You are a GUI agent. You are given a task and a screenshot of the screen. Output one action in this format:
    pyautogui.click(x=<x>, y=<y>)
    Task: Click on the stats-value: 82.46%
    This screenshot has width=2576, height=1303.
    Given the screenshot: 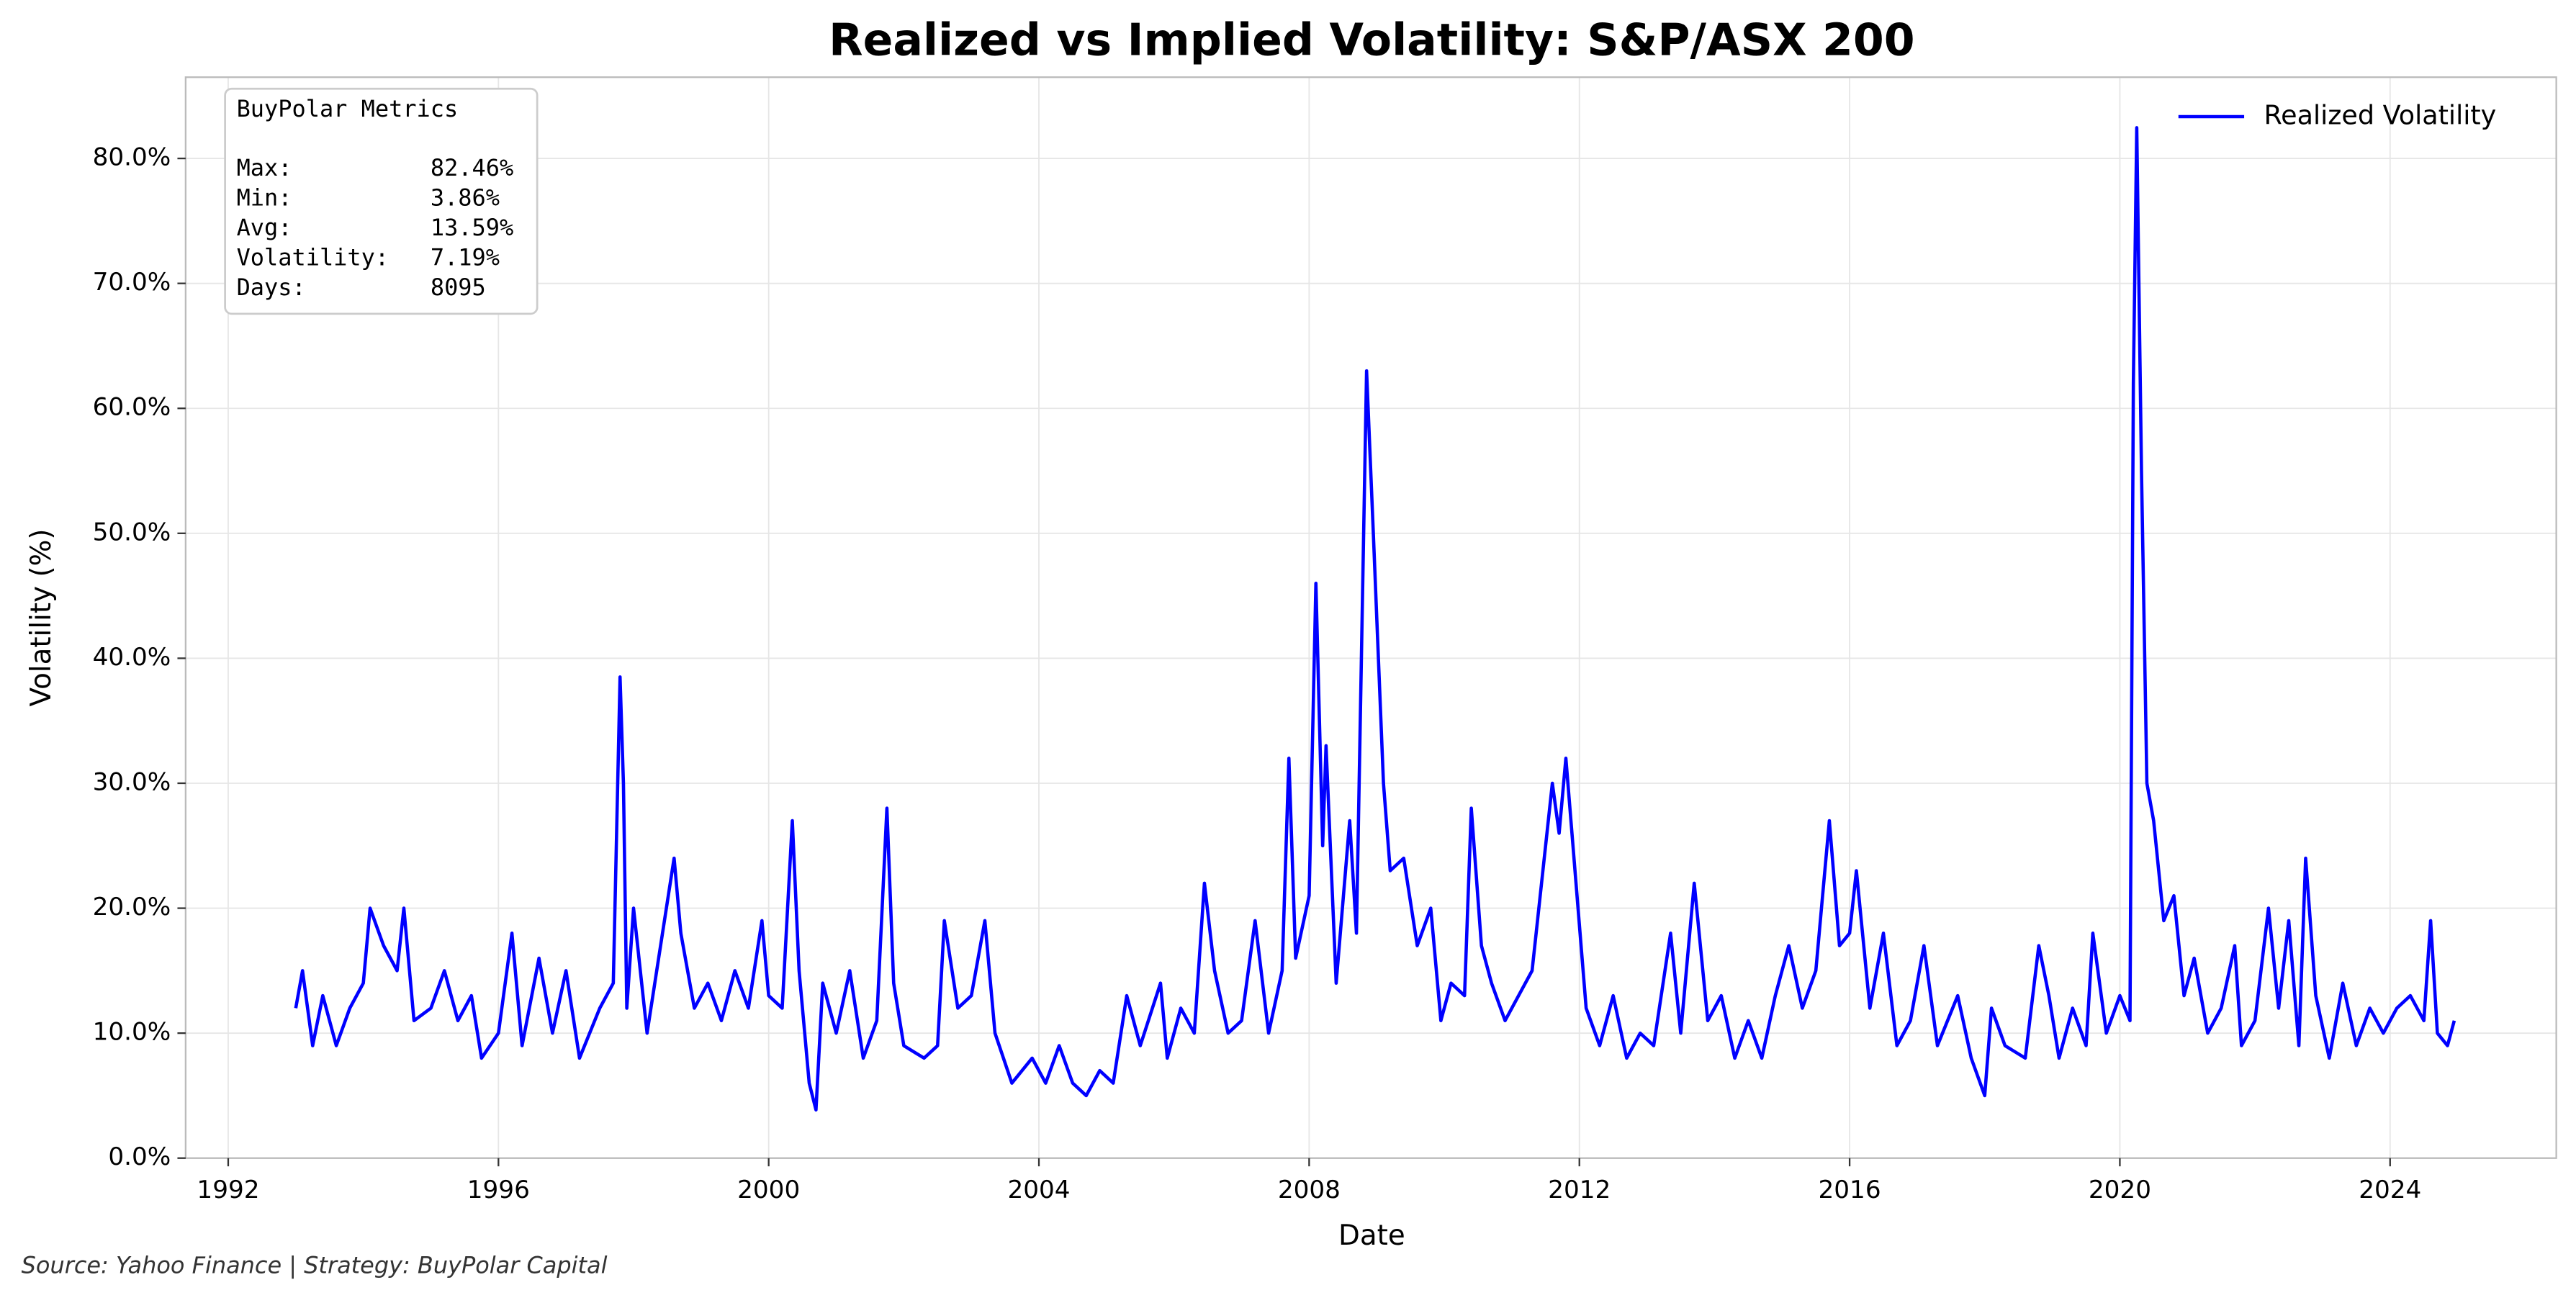 What is the action you would take?
    pyautogui.click(x=472, y=167)
    